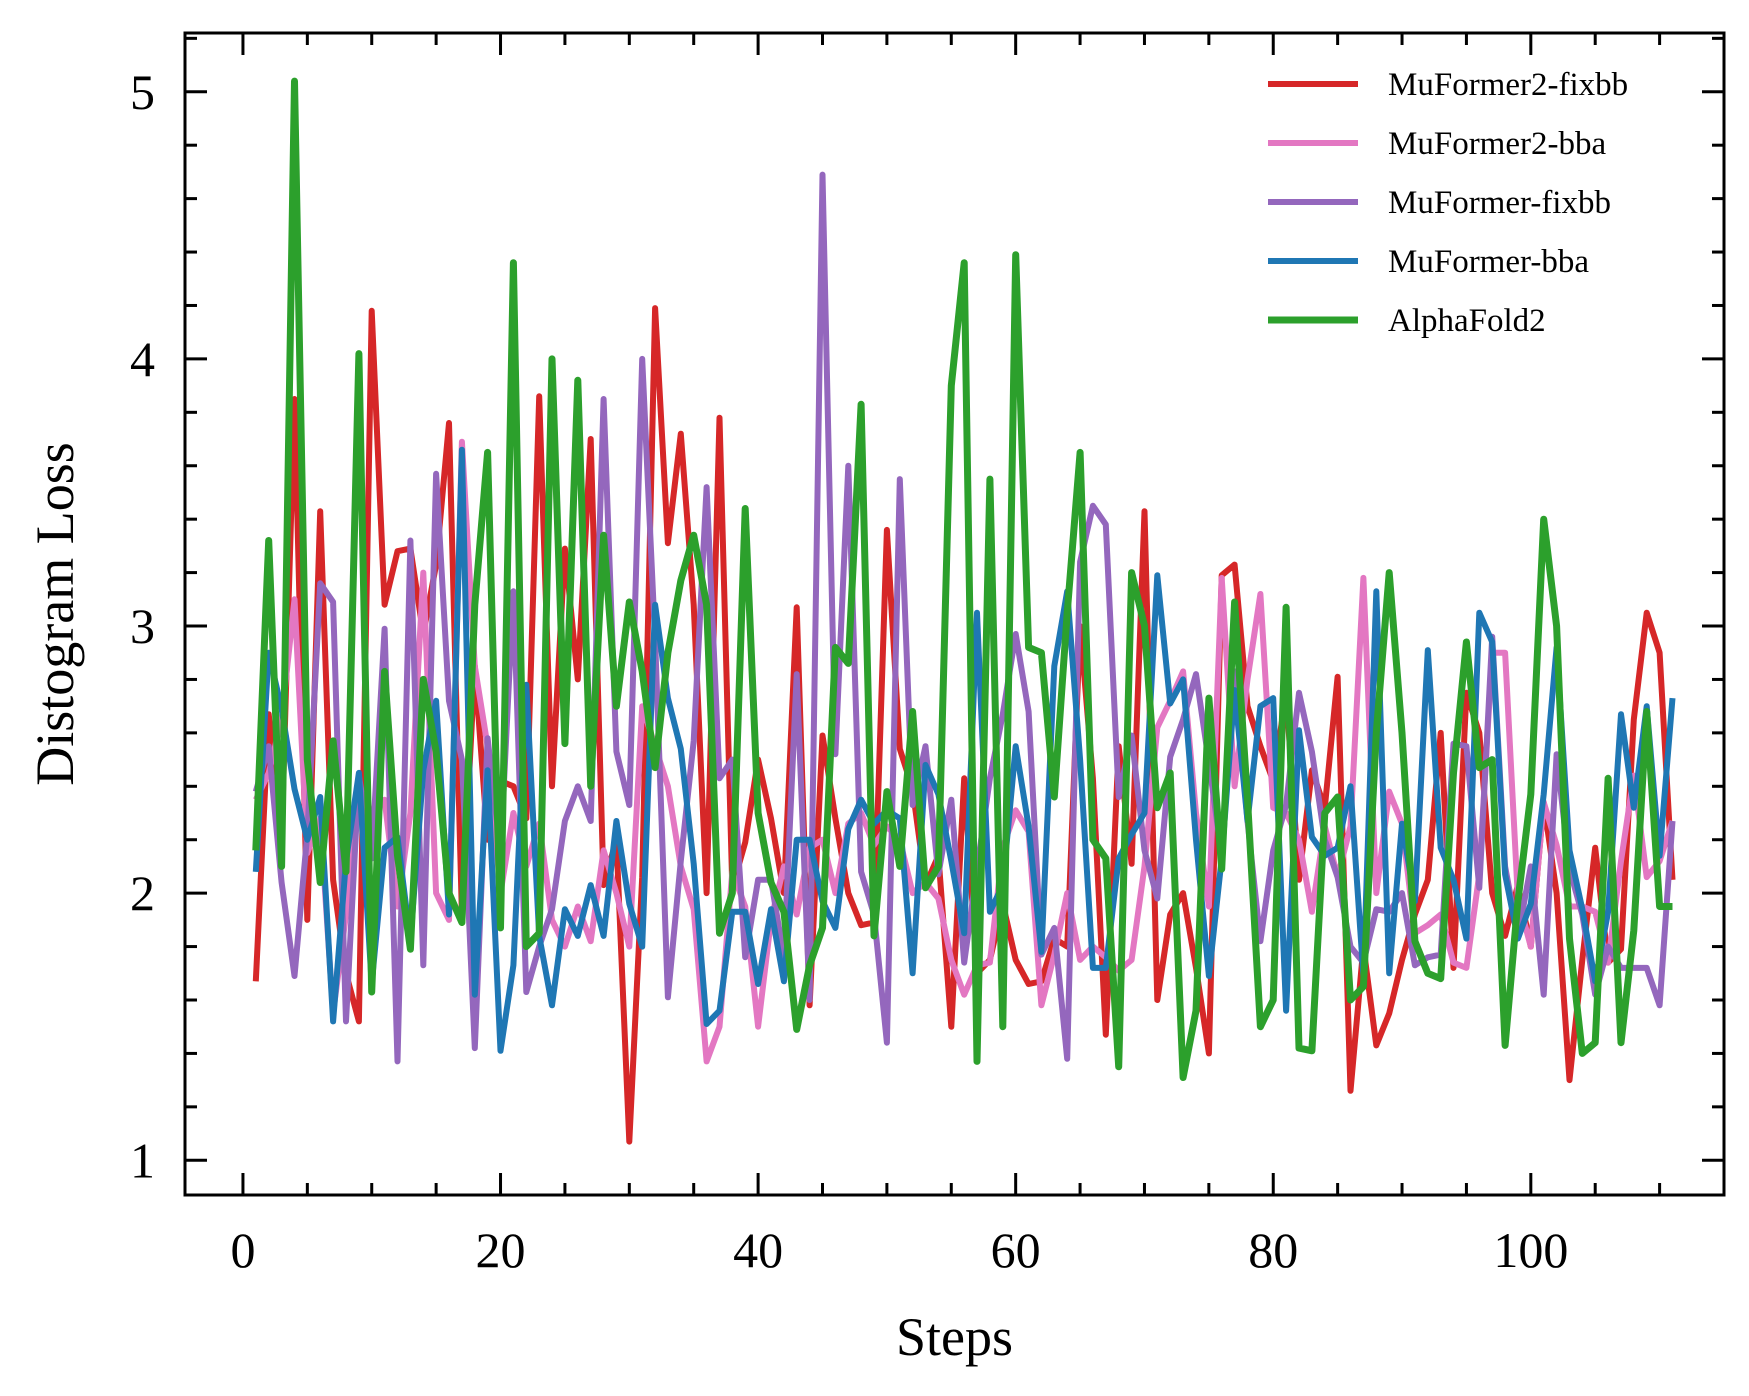 Image resolution: width=1749 pixels, height=1396 pixels. What do you see at coordinates (142, 893) in the screenshot?
I see `y-tick-label: 2` at bounding box center [142, 893].